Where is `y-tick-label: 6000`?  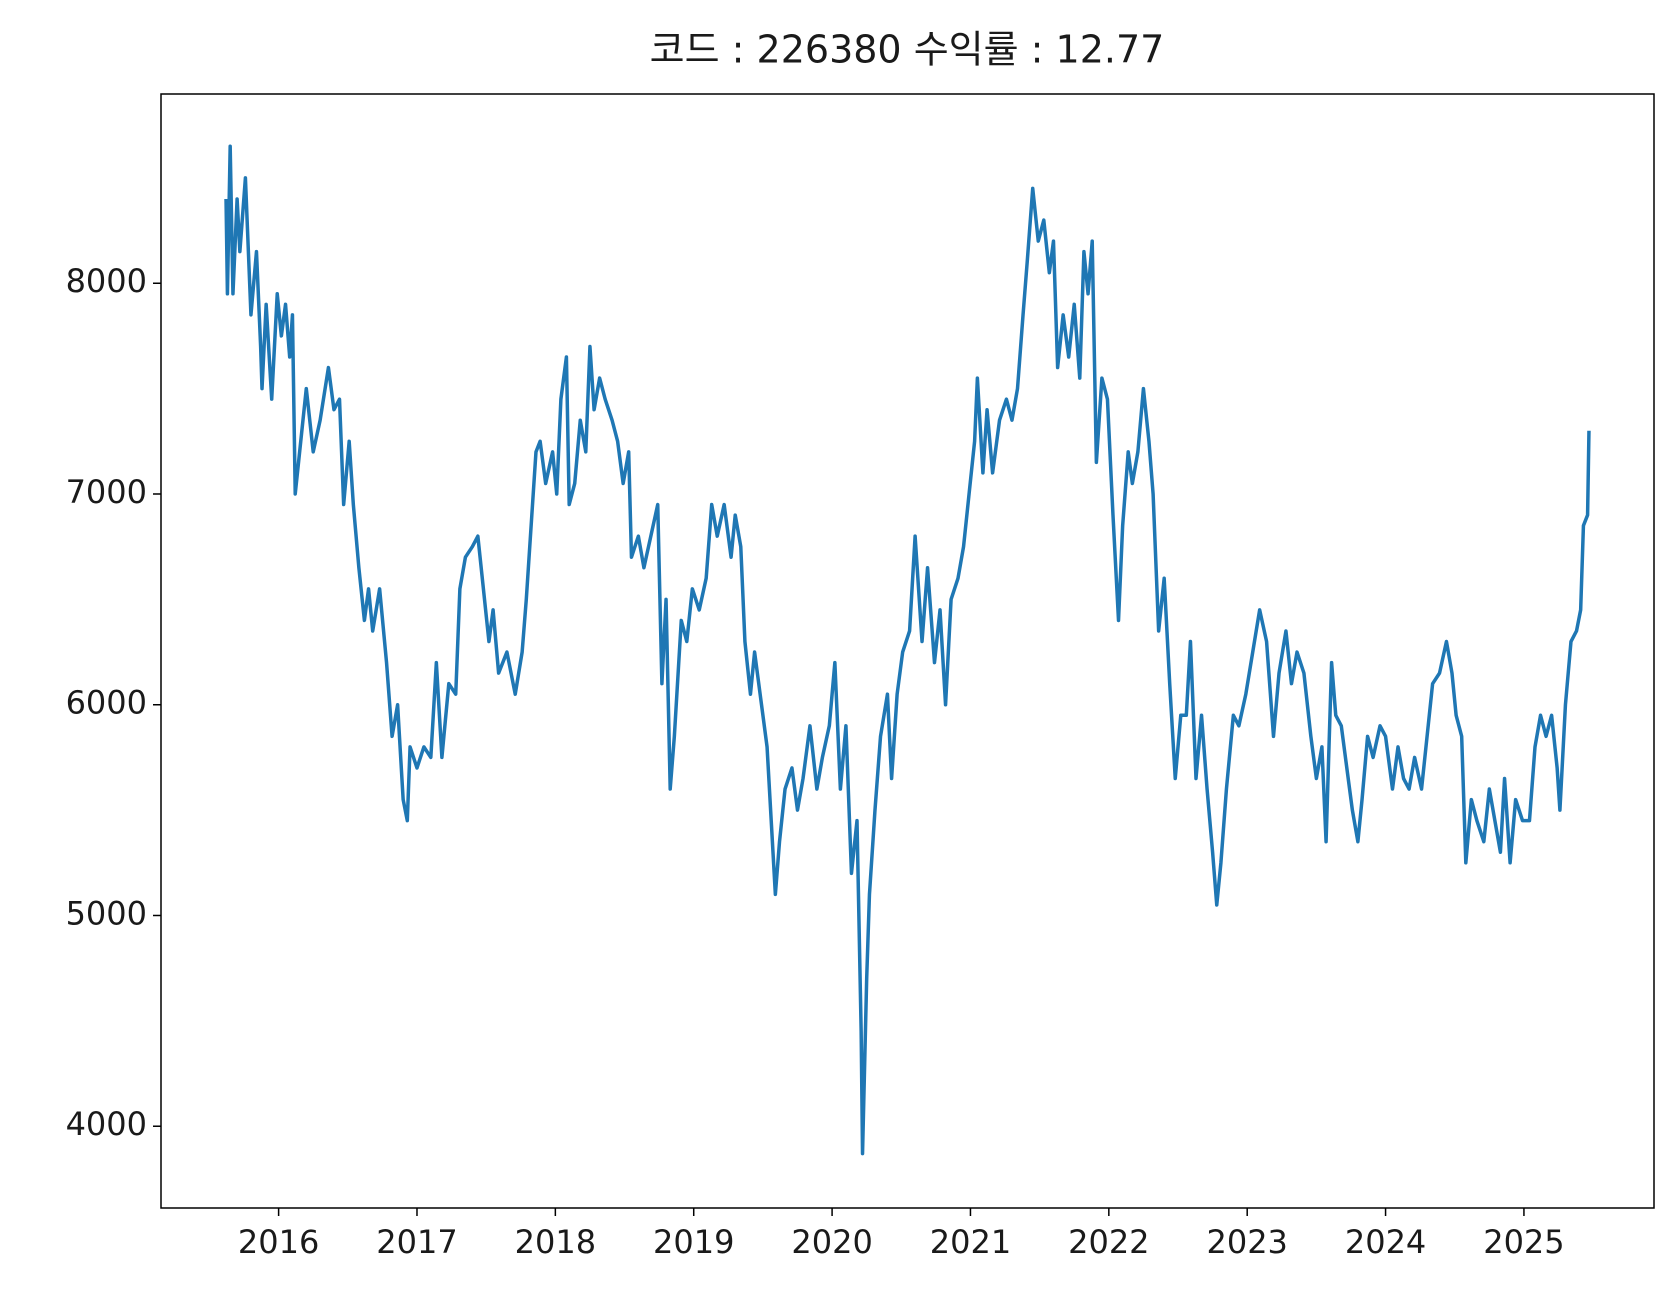 y-tick-label: 6000 is located at coordinates (106, 703).